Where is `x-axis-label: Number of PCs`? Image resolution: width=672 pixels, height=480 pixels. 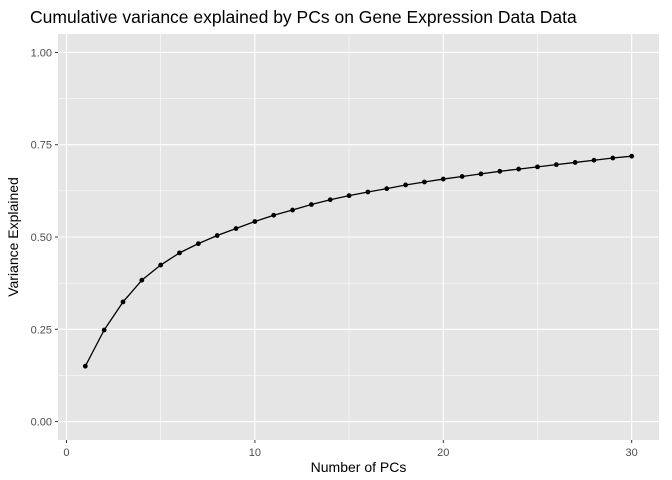
x-axis-label: Number of PCs is located at coordinates (359, 467).